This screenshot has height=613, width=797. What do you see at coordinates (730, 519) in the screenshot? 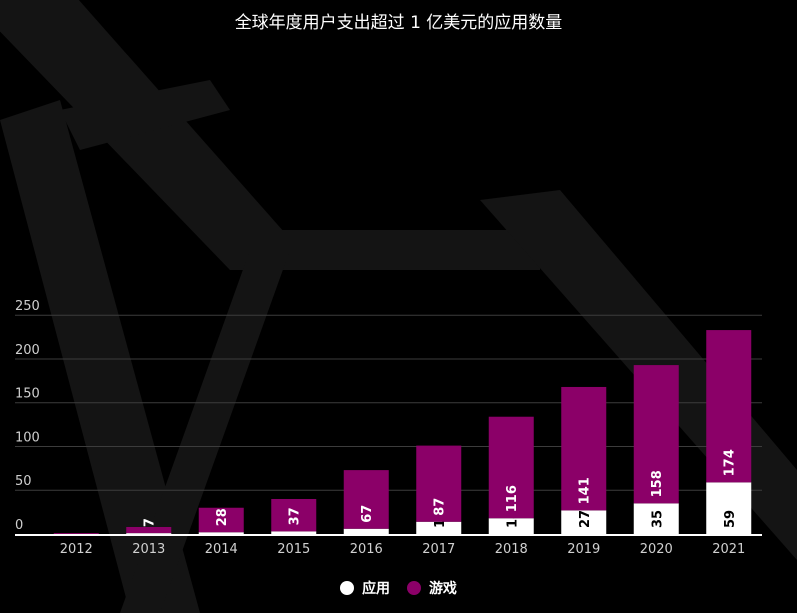
I see `data-label: 59` at bounding box center [730, 519].